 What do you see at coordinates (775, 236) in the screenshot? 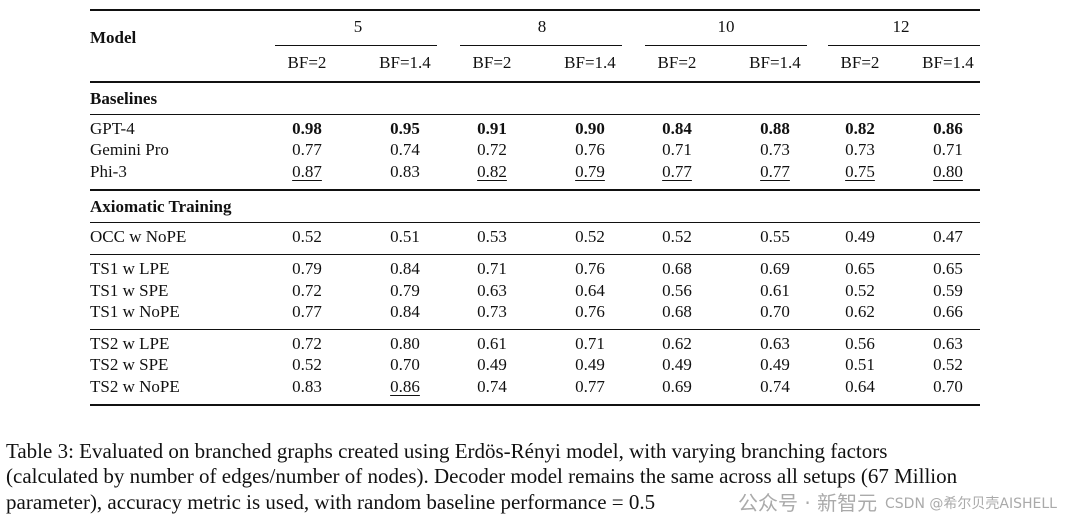
I see `table-cell: 0.55` at bounding box center [775, 236].